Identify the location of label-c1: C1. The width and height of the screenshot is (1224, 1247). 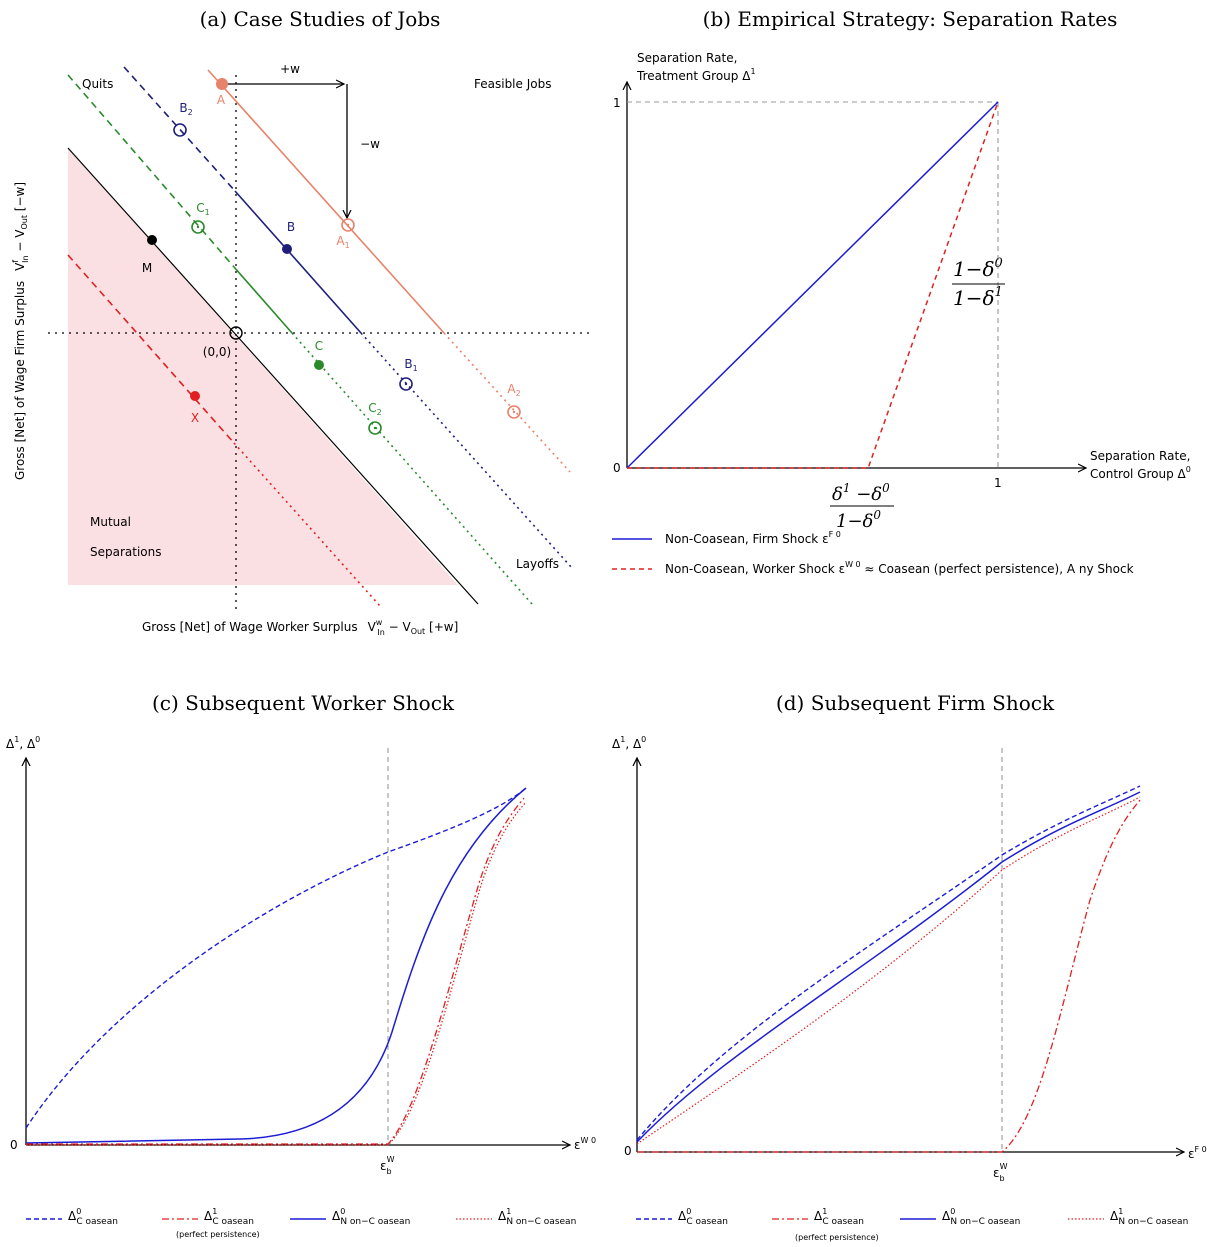
(202, 209).